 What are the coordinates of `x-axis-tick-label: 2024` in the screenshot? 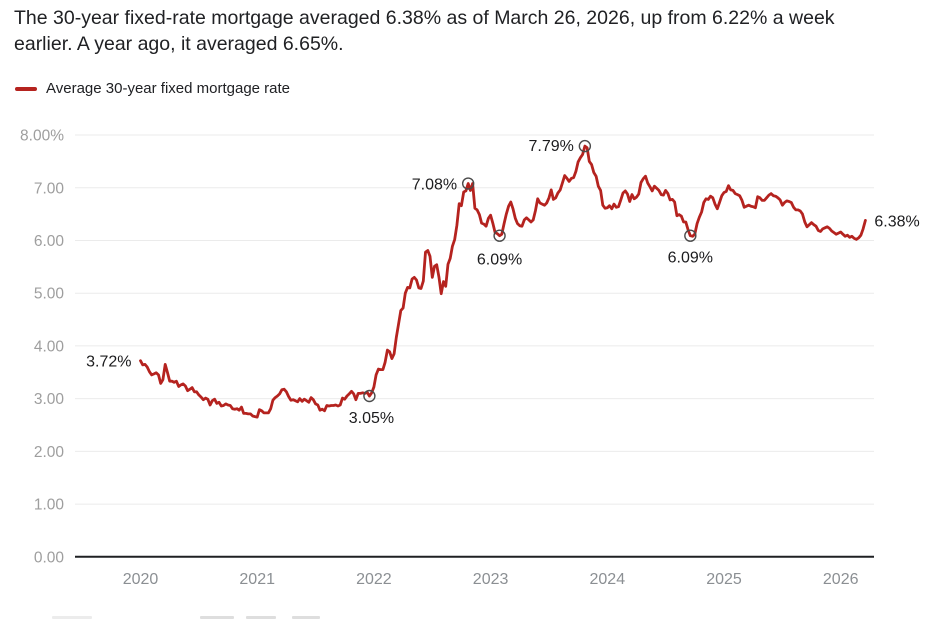 It's located at (608, 579).